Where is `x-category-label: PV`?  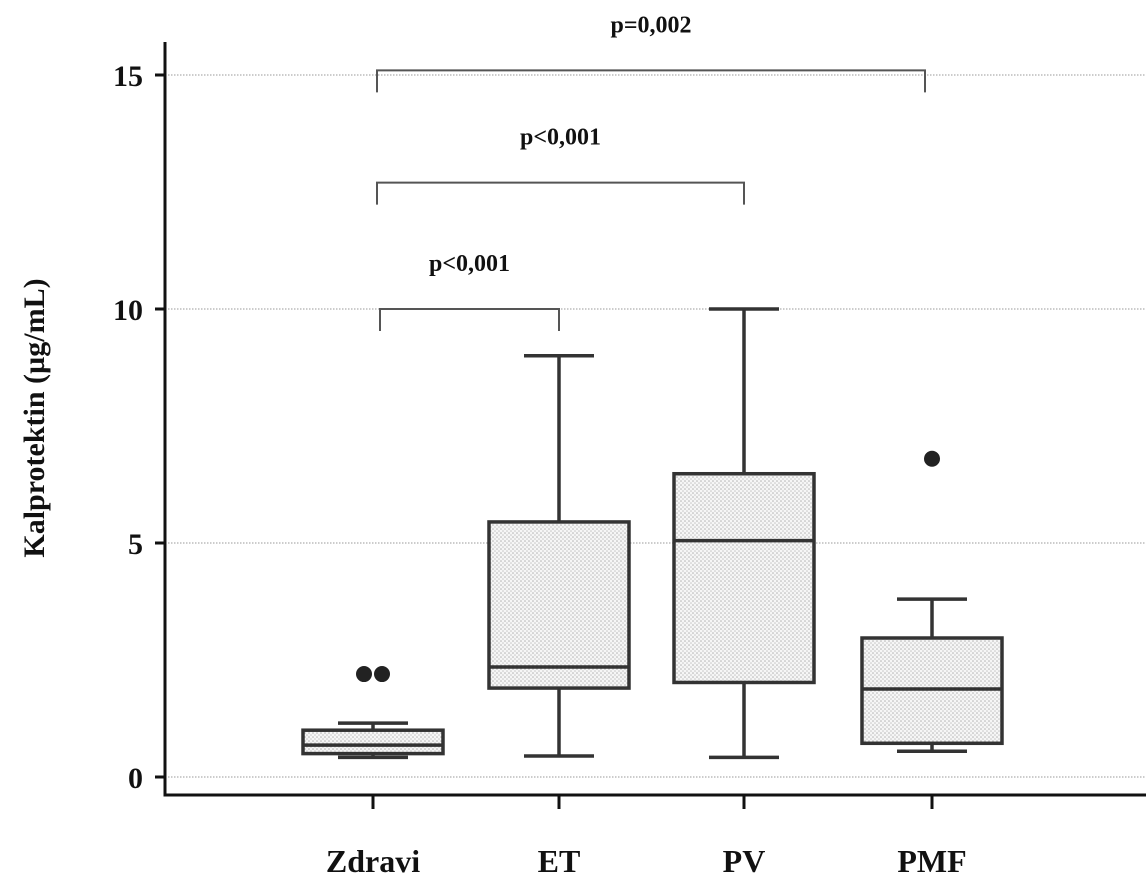
x-category-label: PV is located at coordinates (744, 861).